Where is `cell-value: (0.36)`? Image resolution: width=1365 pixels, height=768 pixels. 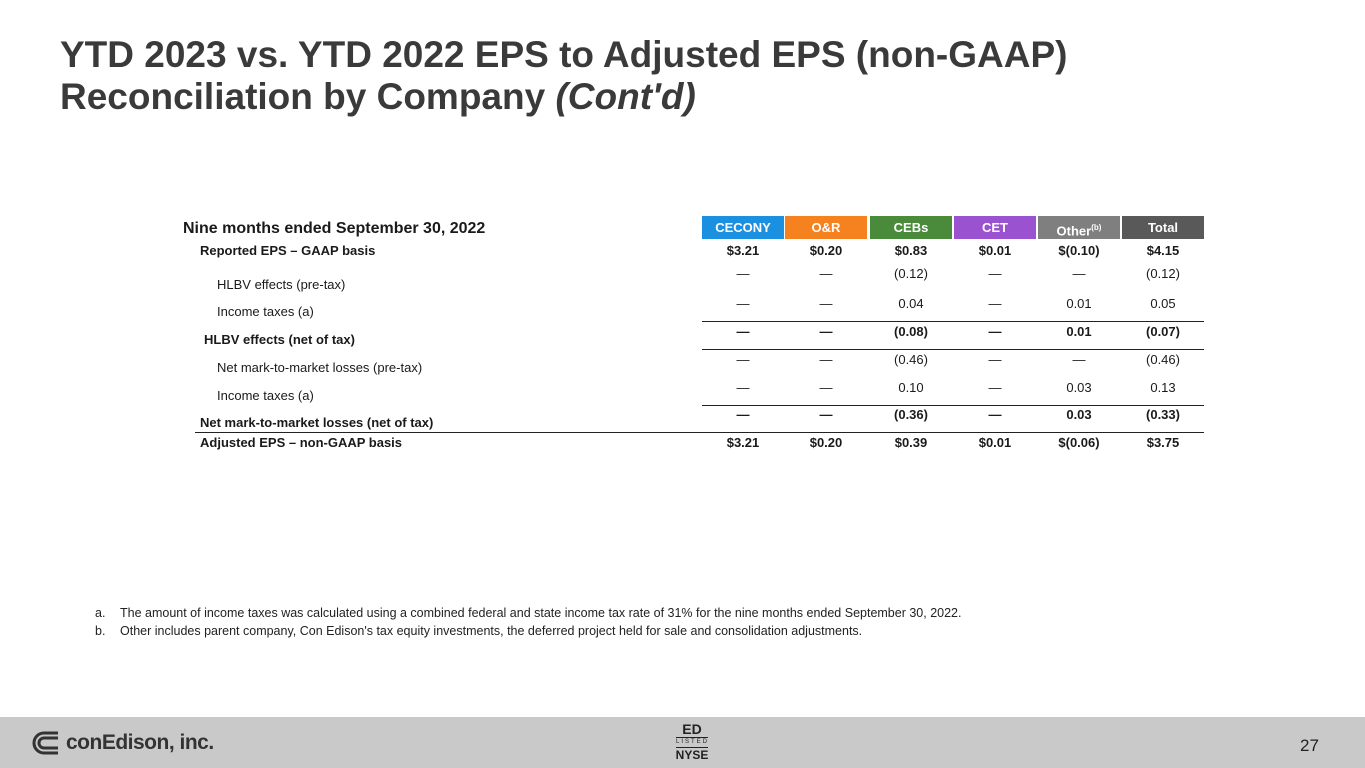 cell-value: (0.36) is located at coordinates (911, 414).